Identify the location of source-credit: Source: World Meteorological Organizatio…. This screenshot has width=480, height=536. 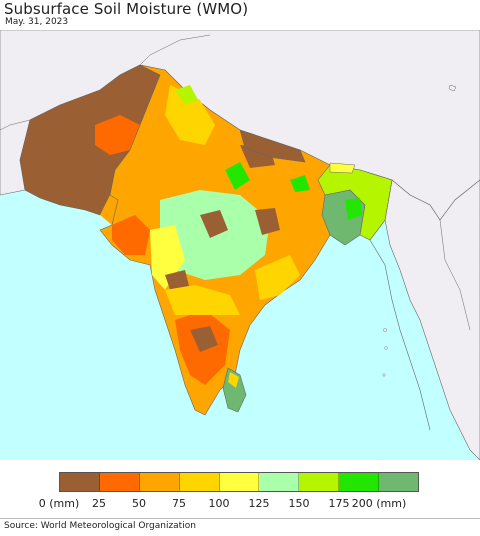
(100, 526).